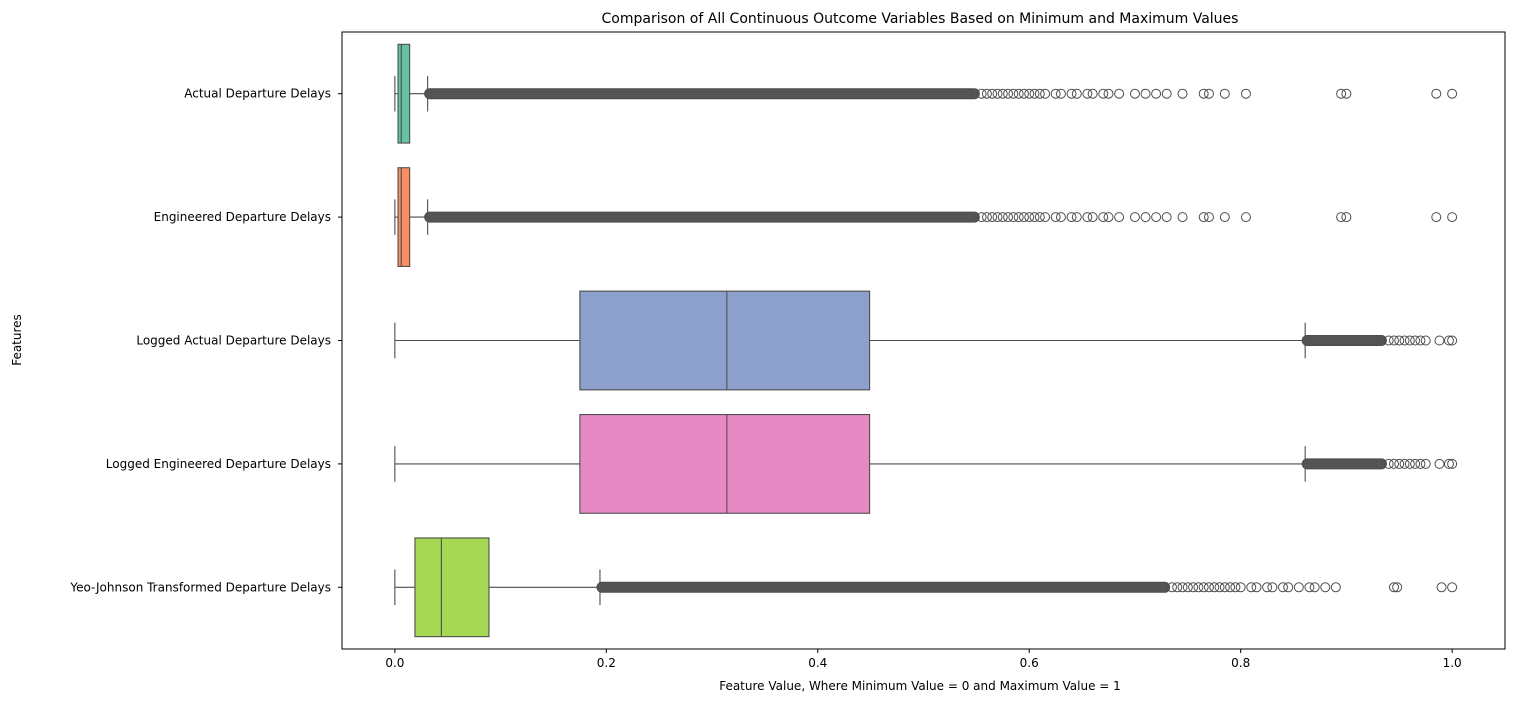 This screenshot has width=1513, height=701. I want to click on x-tick-label: 0.4, so click(817, 663).